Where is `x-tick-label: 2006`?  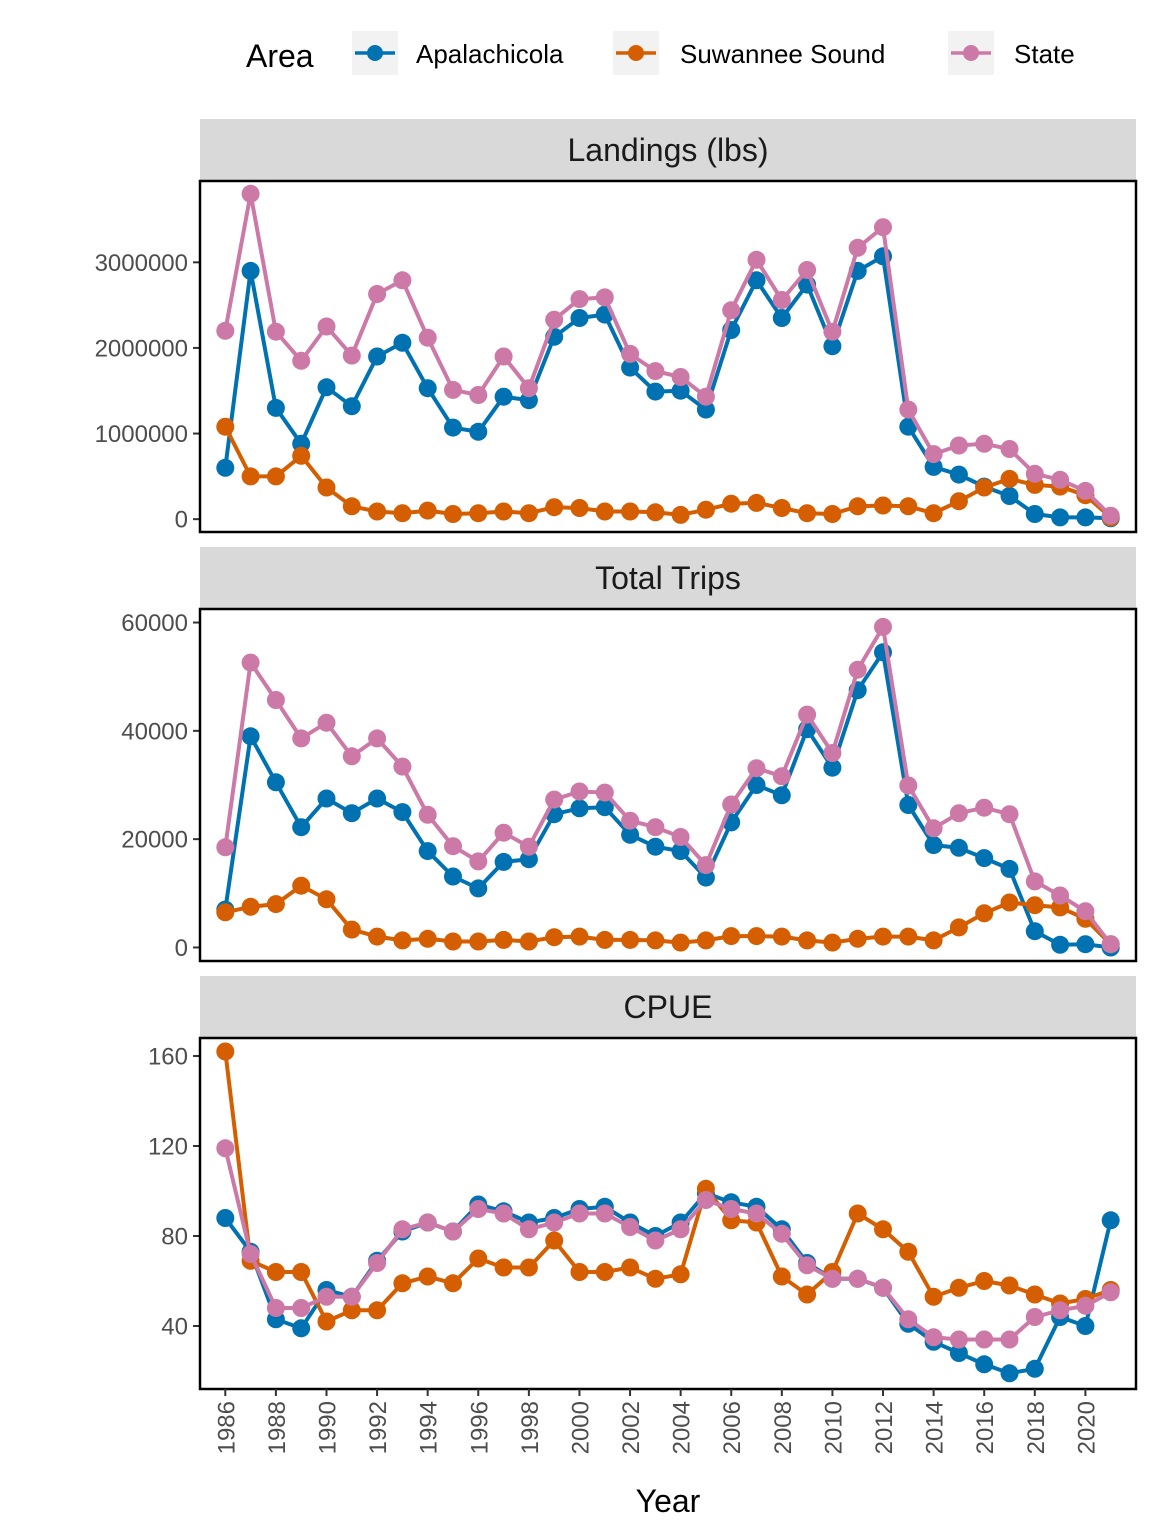
x-tick-label: 2006 is located at coordinates (732, 1427).